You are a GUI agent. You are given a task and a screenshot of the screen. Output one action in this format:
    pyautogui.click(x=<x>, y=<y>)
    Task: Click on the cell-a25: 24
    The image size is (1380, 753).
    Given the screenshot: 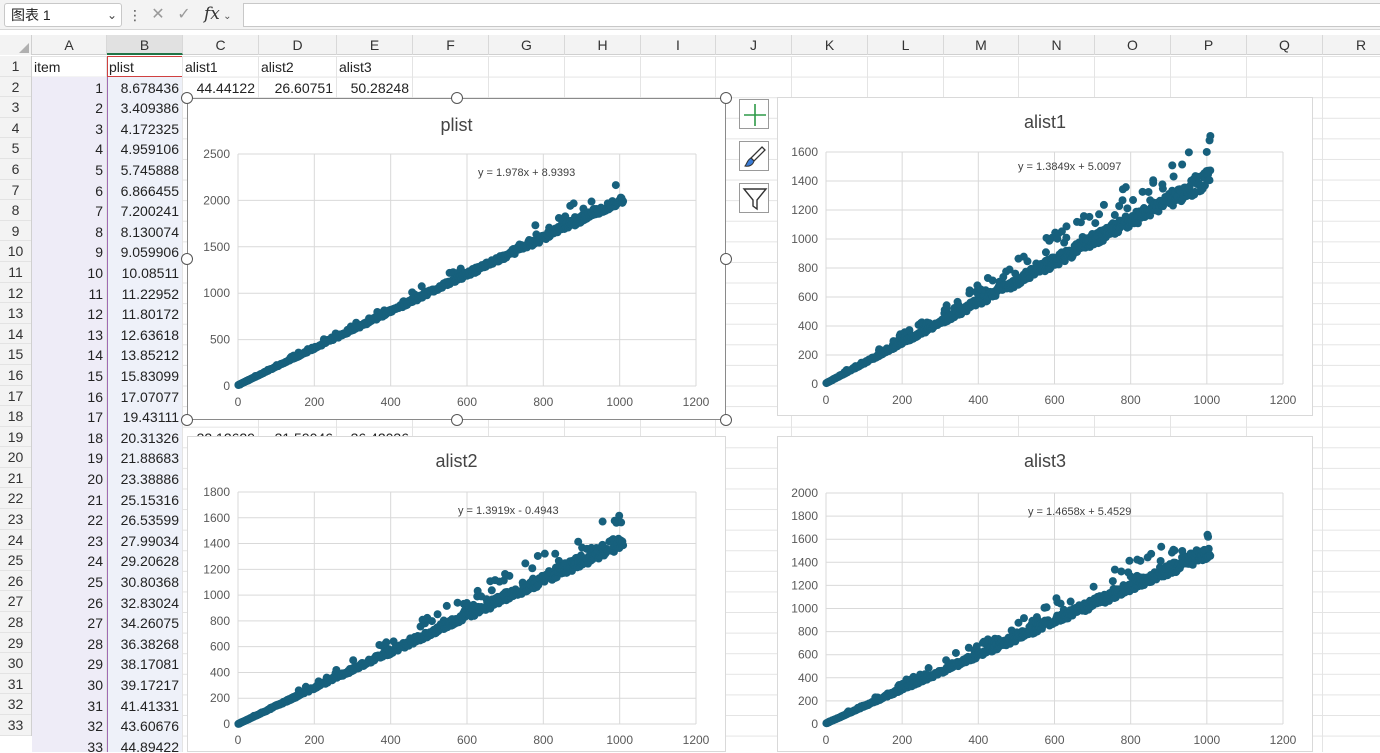 What is the action you would take?
    pyautogui.click(x=95, y=561)
    